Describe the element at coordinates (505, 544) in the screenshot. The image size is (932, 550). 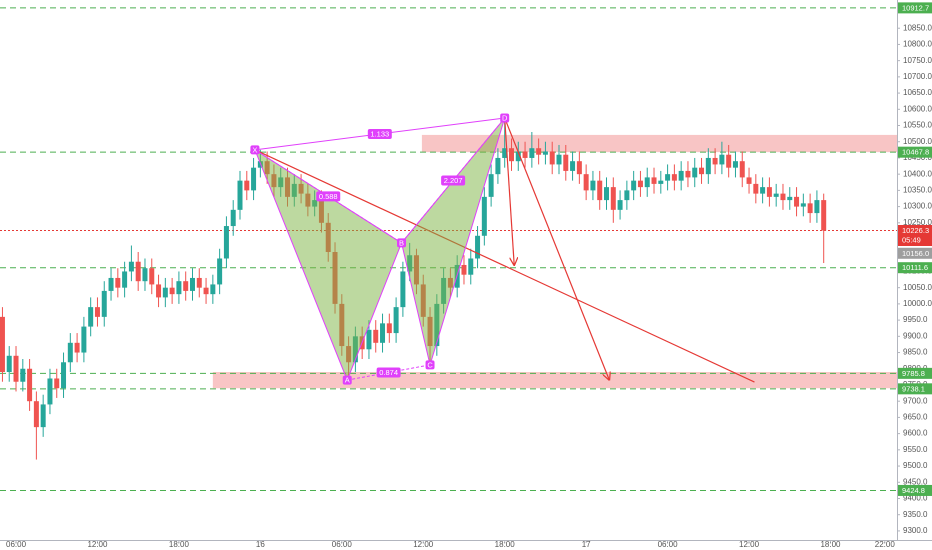
I see `x-tick-label: 18:00` at that location.